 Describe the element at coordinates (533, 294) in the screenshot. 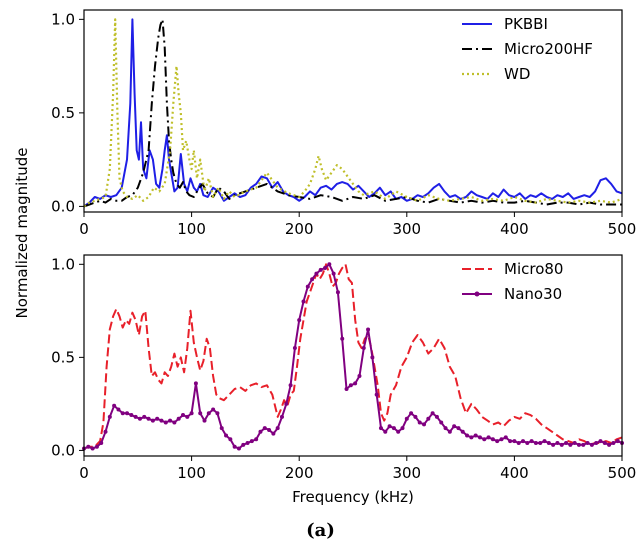

I see `legend-label-Nano30: Nano30` at that location.